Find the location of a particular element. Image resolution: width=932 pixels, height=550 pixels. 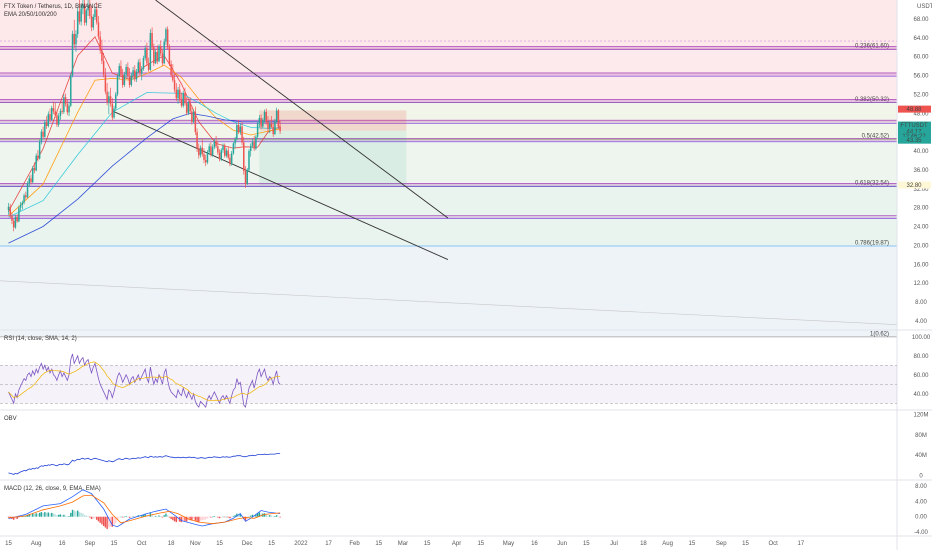

macd-tick: 8.00 is located at coordinates (921, 487).